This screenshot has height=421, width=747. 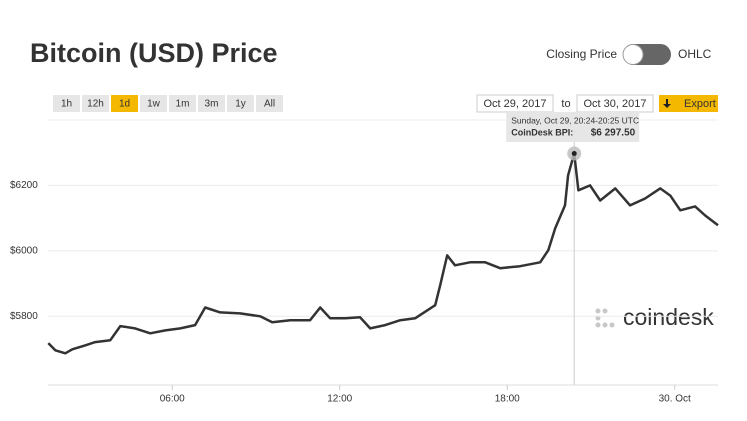 I want to click on watermark-icon, so click(x=605, y=318).